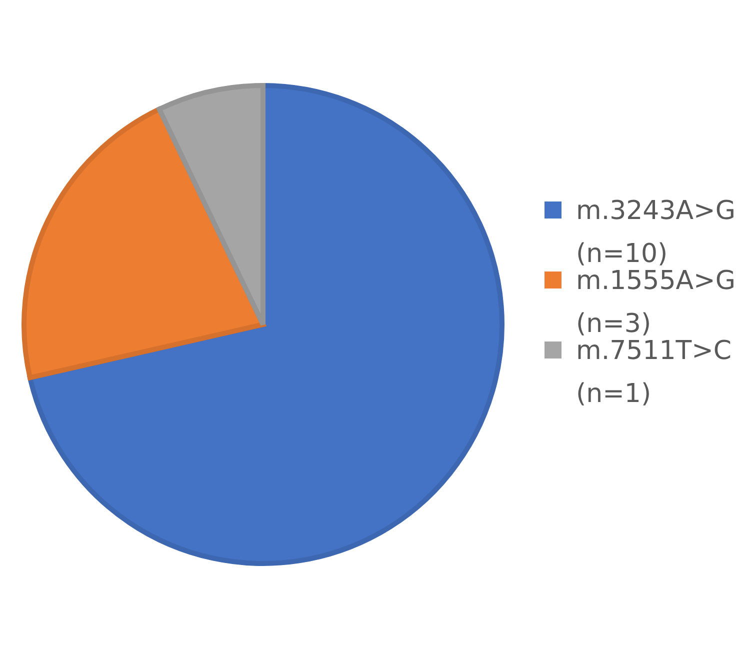  I want to click on legend-label: m.1555A>G (n=3), so click(656, 302).